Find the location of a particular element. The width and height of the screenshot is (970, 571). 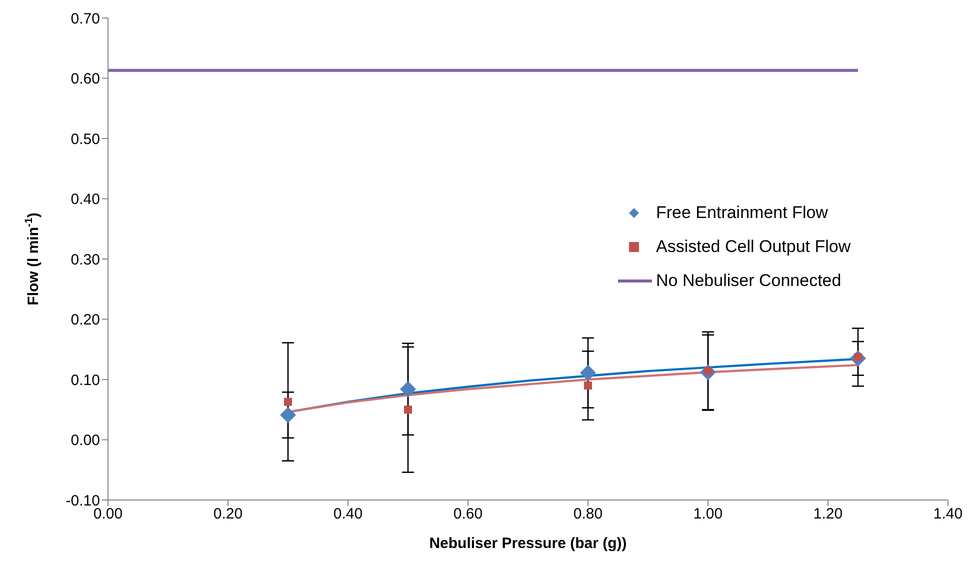

y-tick-label: 0.60 is located at coordinates (85, 79).